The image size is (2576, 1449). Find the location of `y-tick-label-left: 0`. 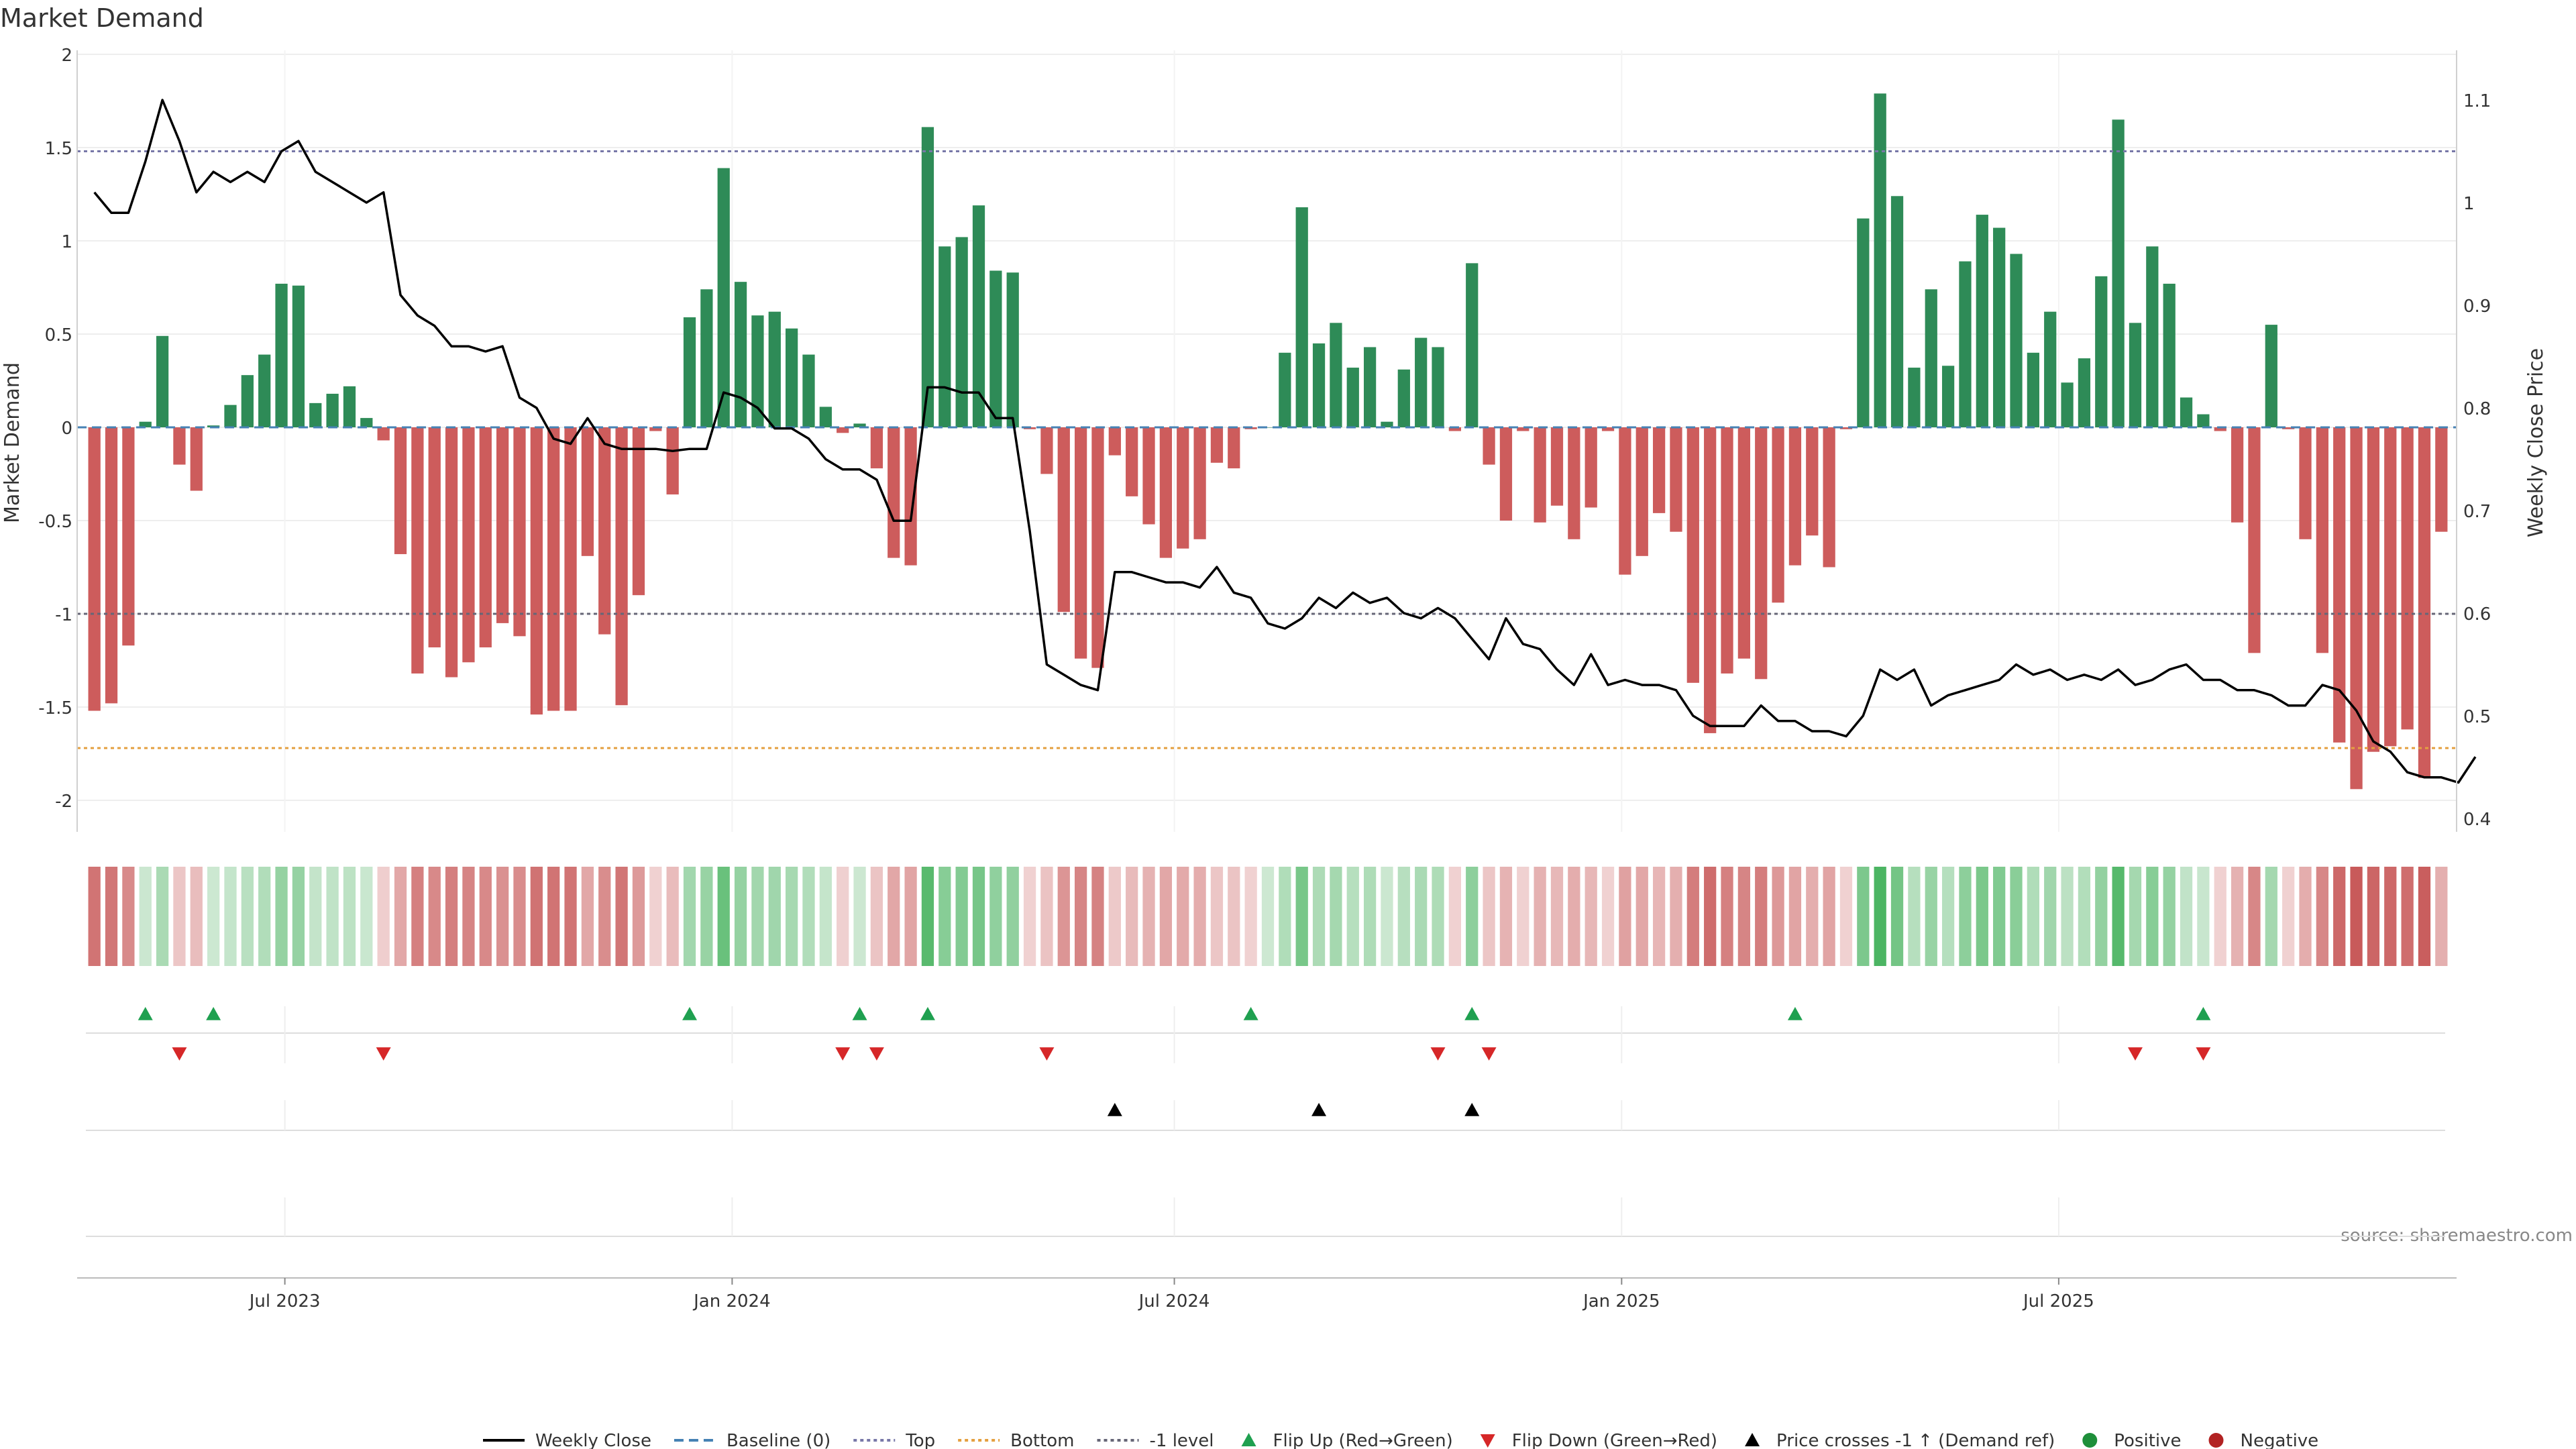

y-tick-label-left: 0 is located at coordinates (66, 429).